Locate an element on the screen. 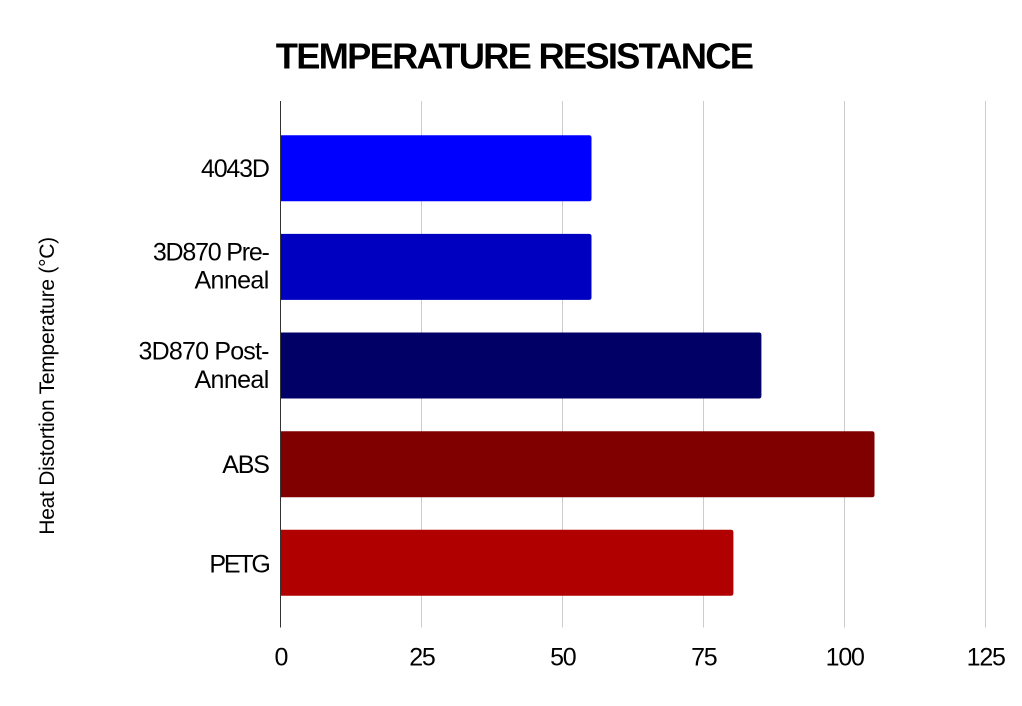 The width and height of the screenshot is (1022, 706). svg-text: PETG is located at coordinates (239, 564).